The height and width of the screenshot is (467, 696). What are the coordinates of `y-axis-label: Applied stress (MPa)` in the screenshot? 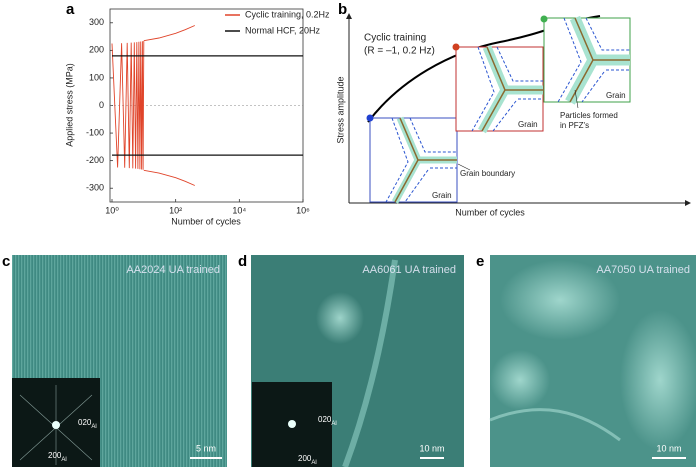 It's located at (69, 105).